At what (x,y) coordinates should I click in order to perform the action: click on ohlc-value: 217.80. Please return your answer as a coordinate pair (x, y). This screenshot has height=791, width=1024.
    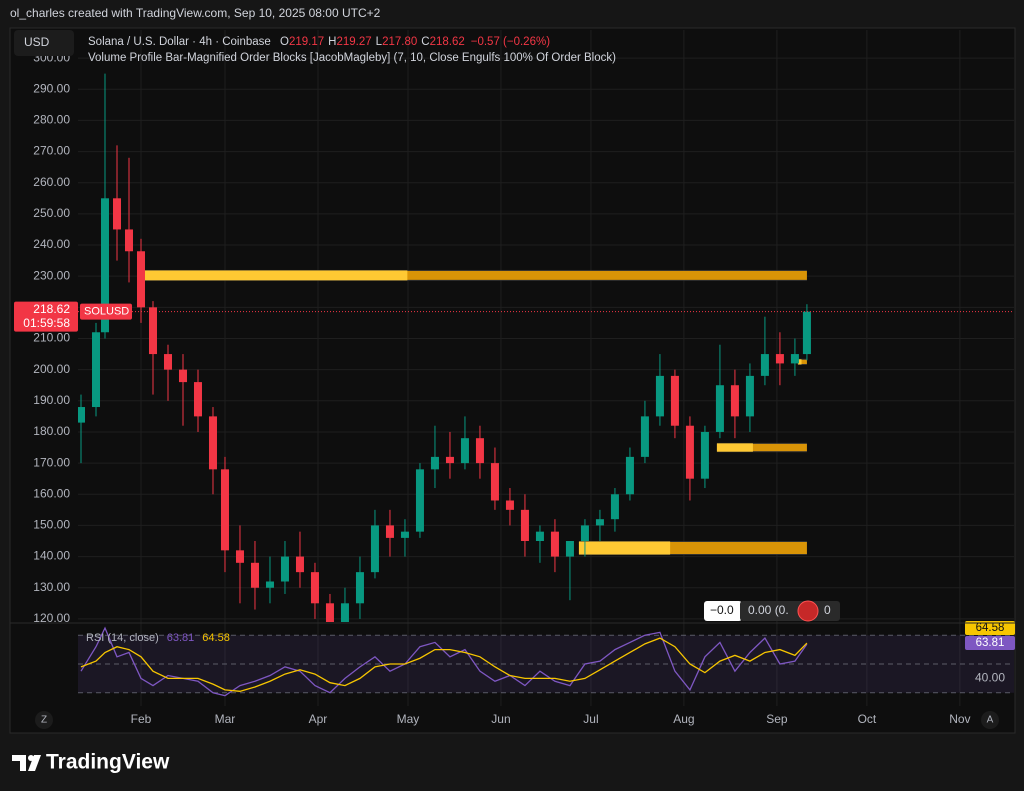
    Looking at the image, I should click on (399, 42).